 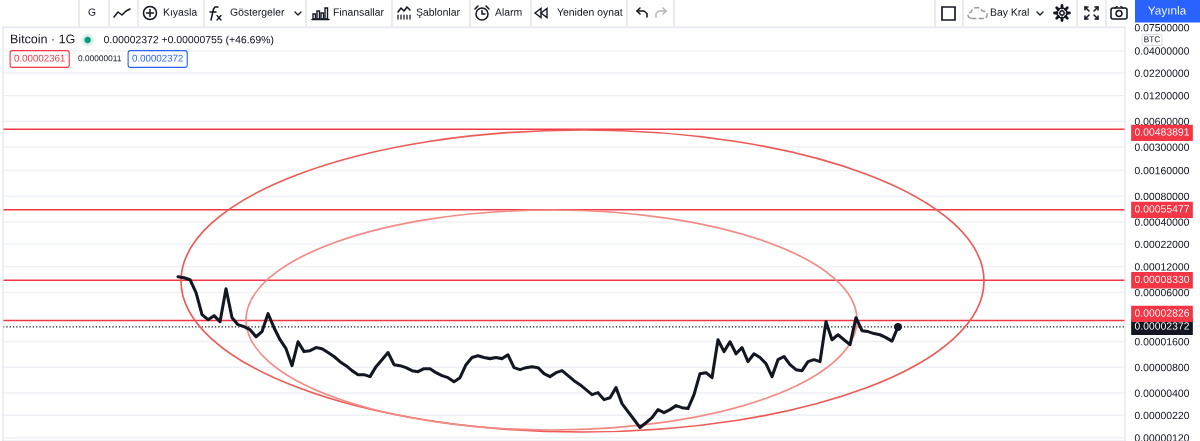 I want to click on ref-line-label: 0.00483891, so click(x=1162, y=132).